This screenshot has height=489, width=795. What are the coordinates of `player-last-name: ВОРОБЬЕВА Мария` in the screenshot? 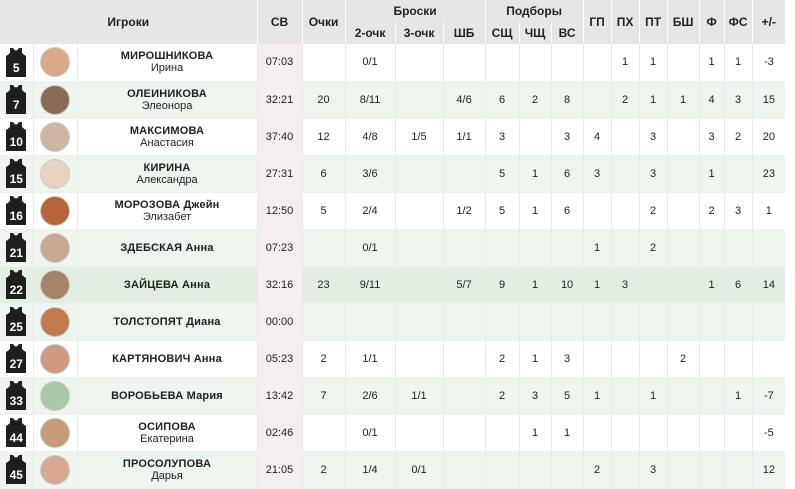 It's located at (167, 395).